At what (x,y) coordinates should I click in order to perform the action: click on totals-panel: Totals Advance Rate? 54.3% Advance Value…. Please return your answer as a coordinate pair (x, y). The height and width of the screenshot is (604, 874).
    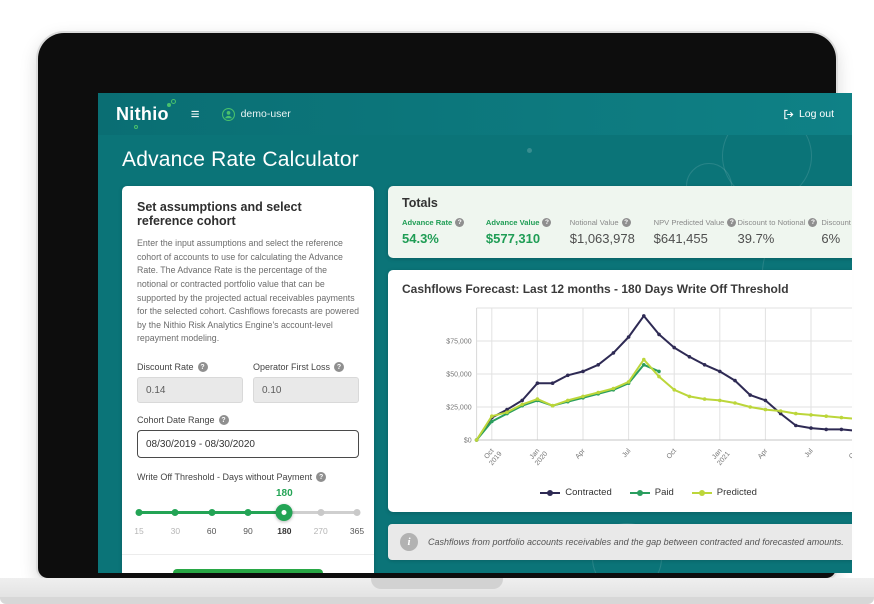
    Looking at the image, I should click on (620, 222).